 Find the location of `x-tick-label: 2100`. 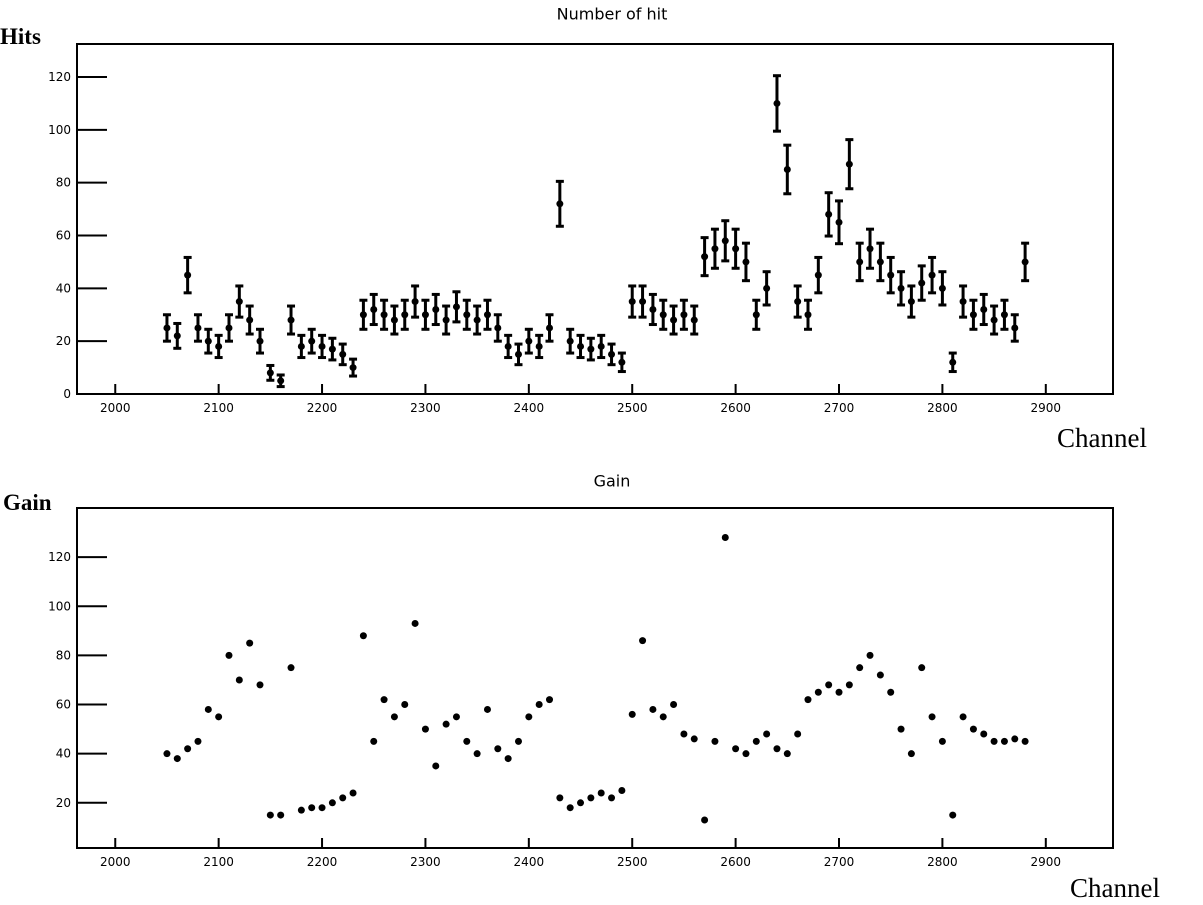

x-tick-label: 2100 is located at coordinates (218, 862).